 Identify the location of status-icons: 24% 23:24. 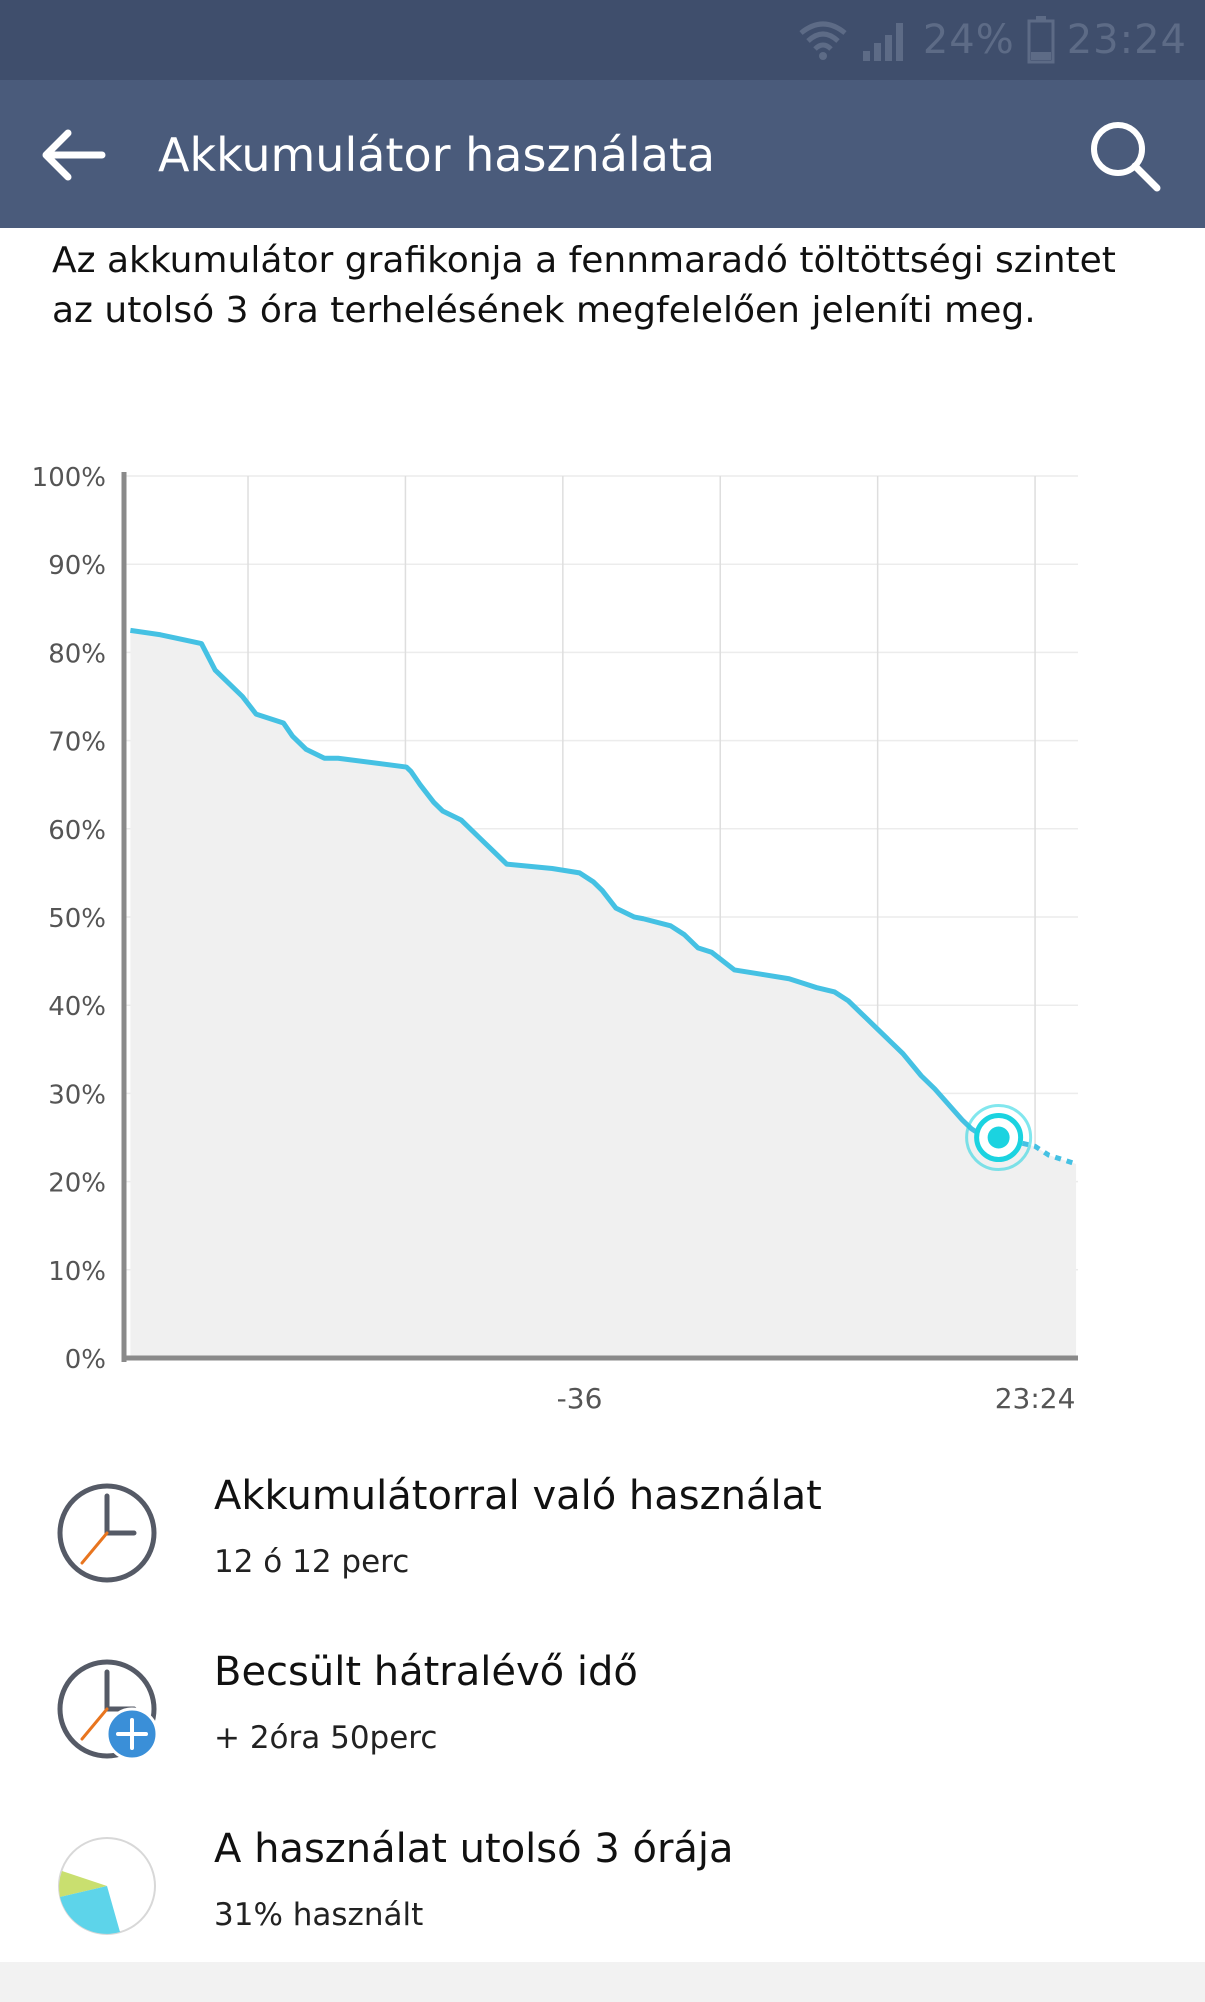
(992, 40).